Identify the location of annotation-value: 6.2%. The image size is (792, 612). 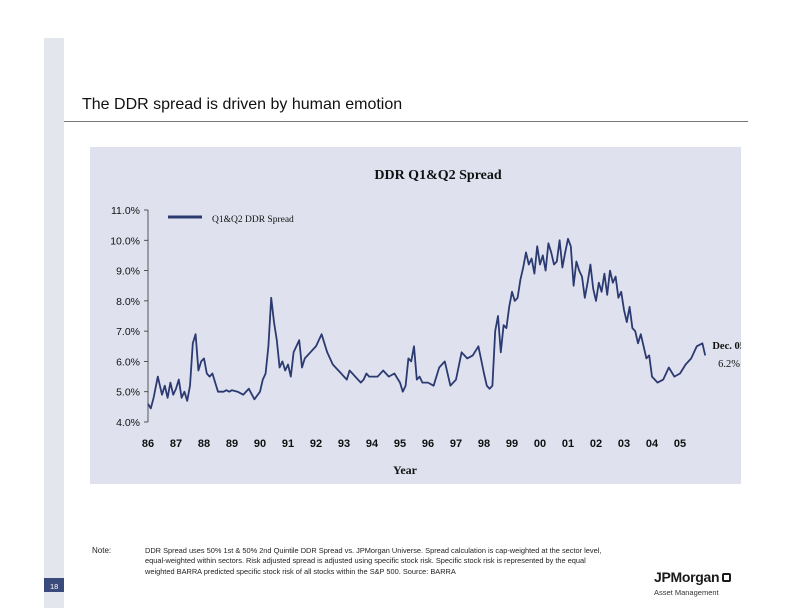
(729, 364).